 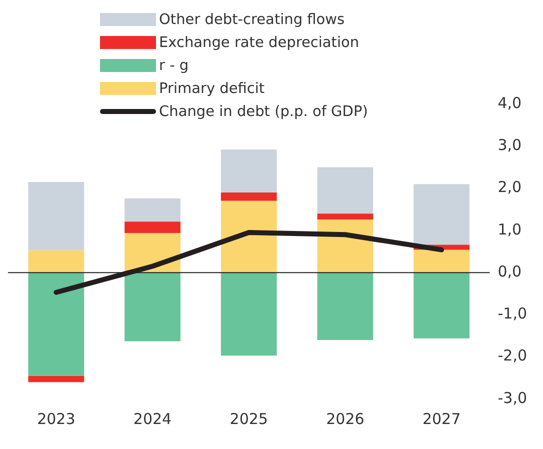 I want to click on x-tick-label: 2027, so click(x=441, y=419).